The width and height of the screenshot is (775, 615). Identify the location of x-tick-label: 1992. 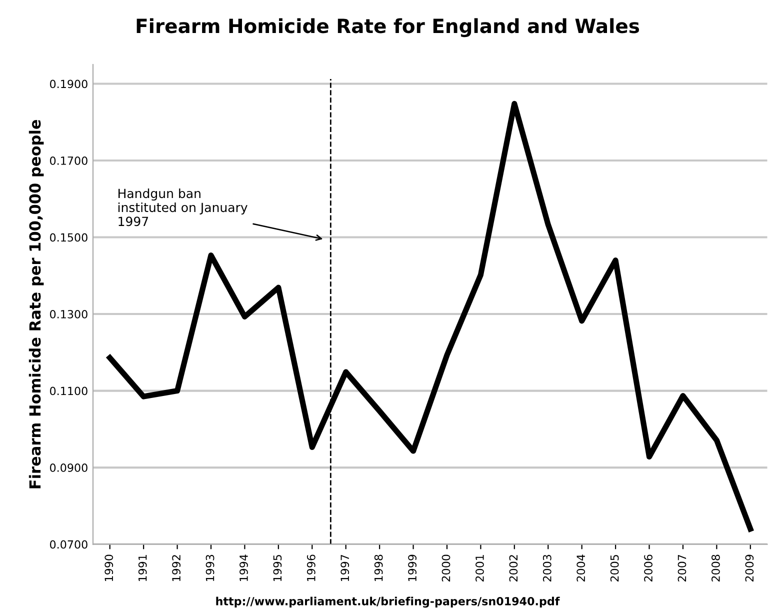
(176, 568).